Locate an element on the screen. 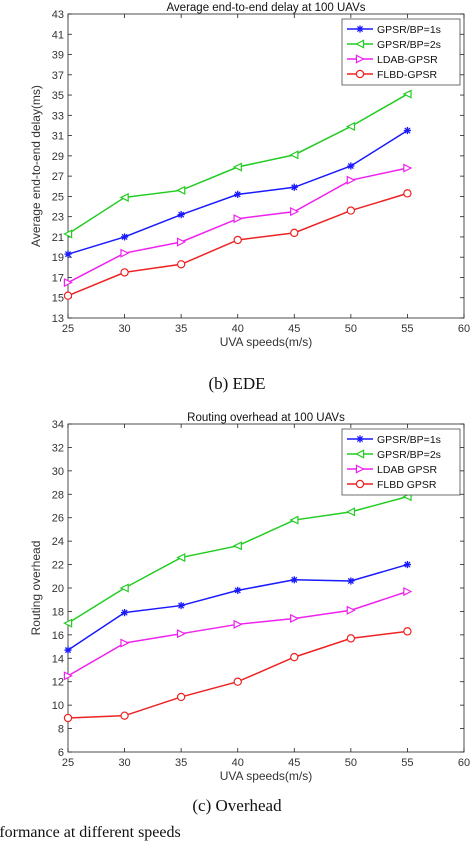 The height and width of the screenshot is (842, 474). ede-xtick-label-1: 30 is located at coordinates (124, 329).